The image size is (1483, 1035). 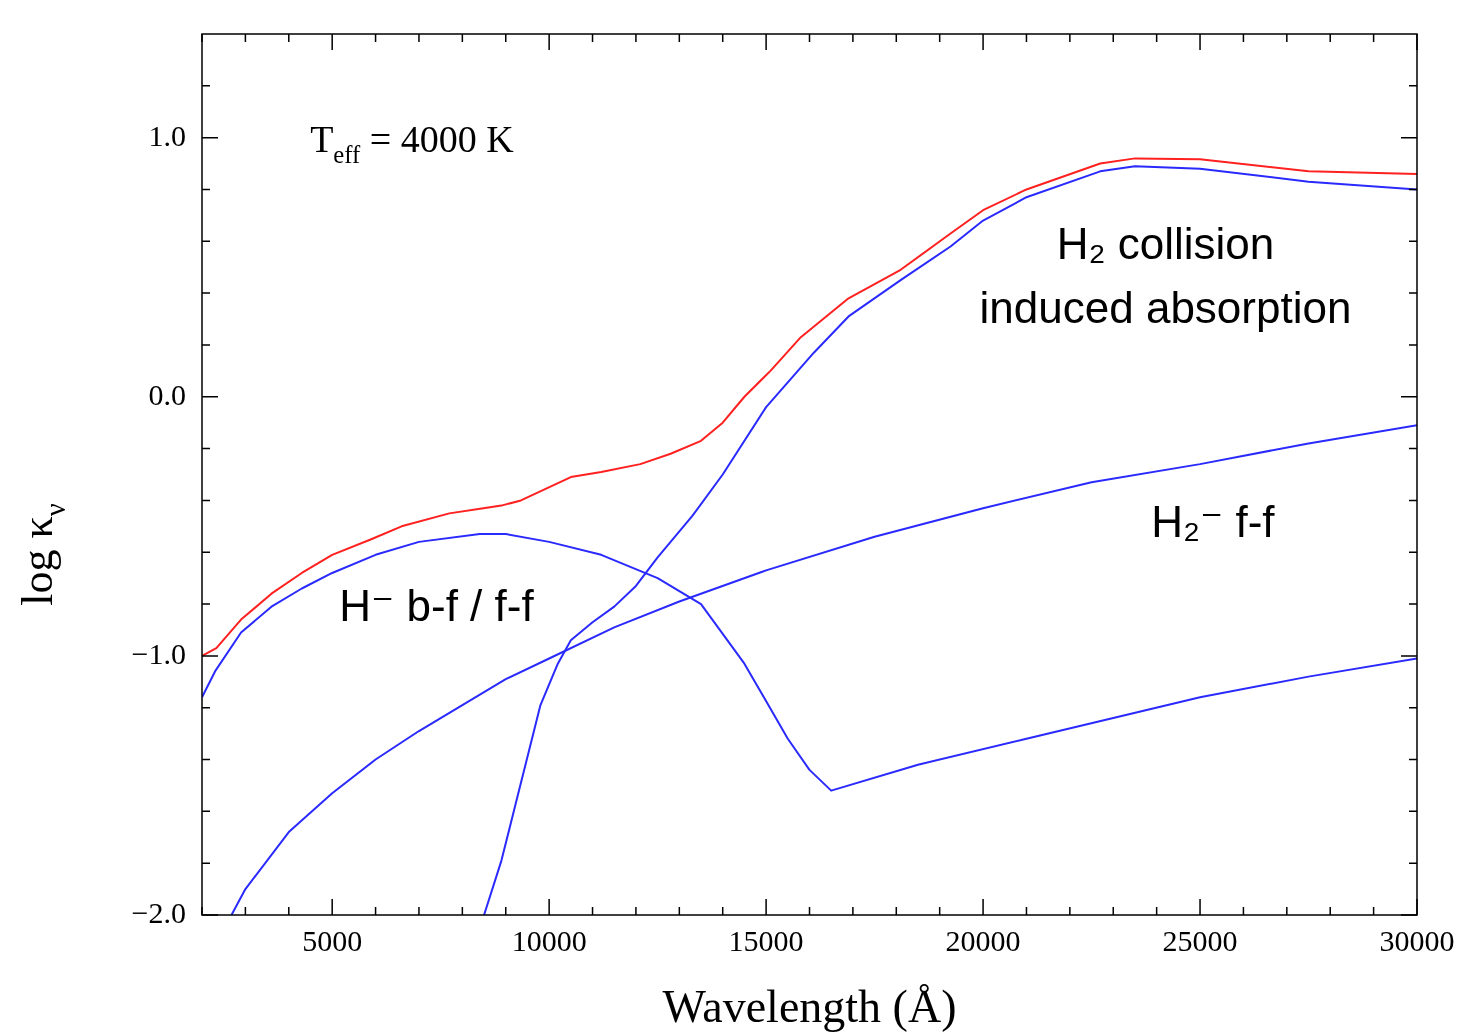 What do you see at coordinates (549, 940) in the screenshot?
I see `x-tick-label: 10000` at bounding box center [549, 940].